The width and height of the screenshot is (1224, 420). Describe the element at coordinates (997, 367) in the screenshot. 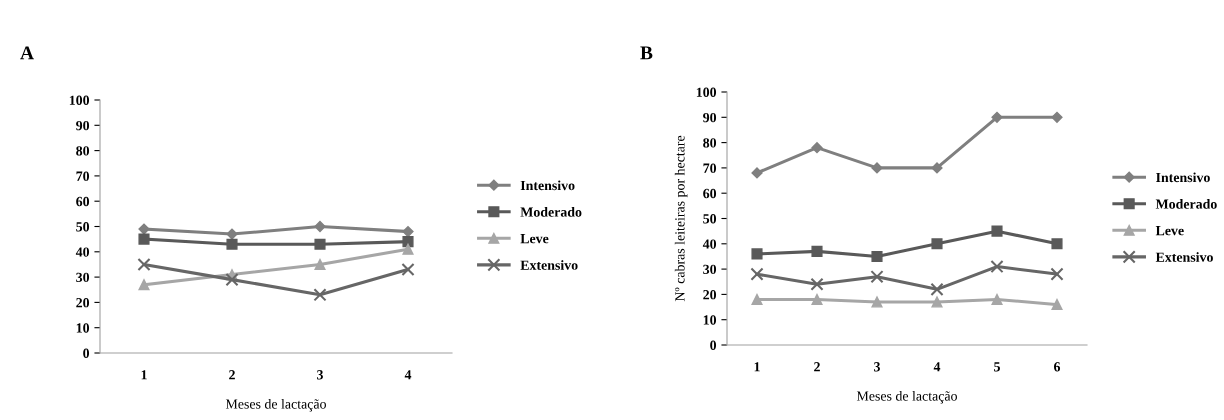

I see `x-tick-label: 5` at that location.